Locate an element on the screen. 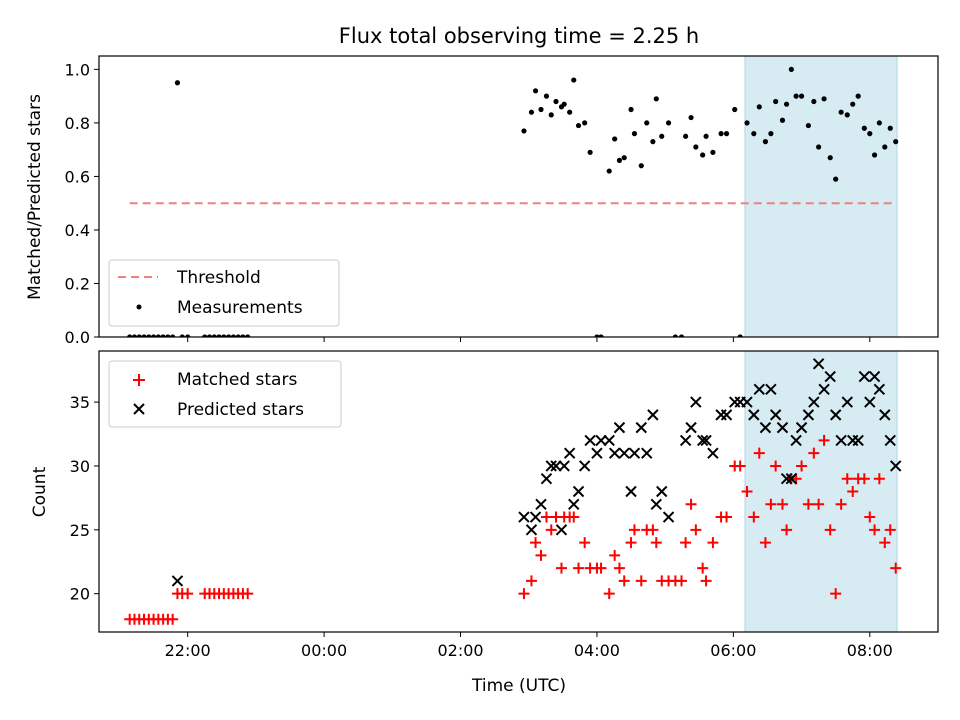 Image resolution: width=960 pixels, height=720 pixels. top-y-axis-label: Matched/Predicted stars is located at coordinates (35, 197).